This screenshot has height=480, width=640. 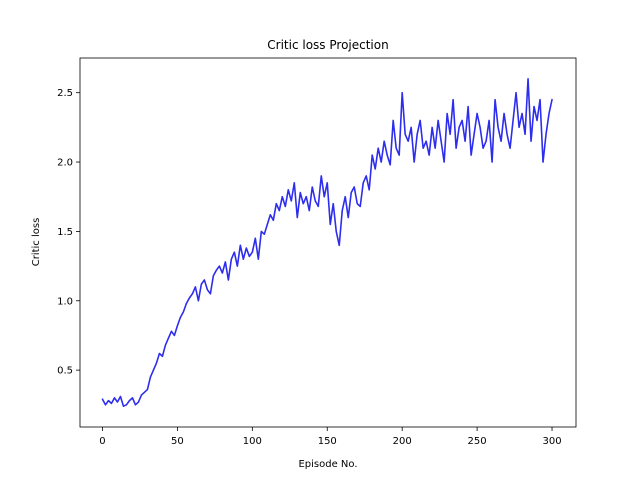 I want to click on x-tick-label: 300, so click(x=551, y=441).